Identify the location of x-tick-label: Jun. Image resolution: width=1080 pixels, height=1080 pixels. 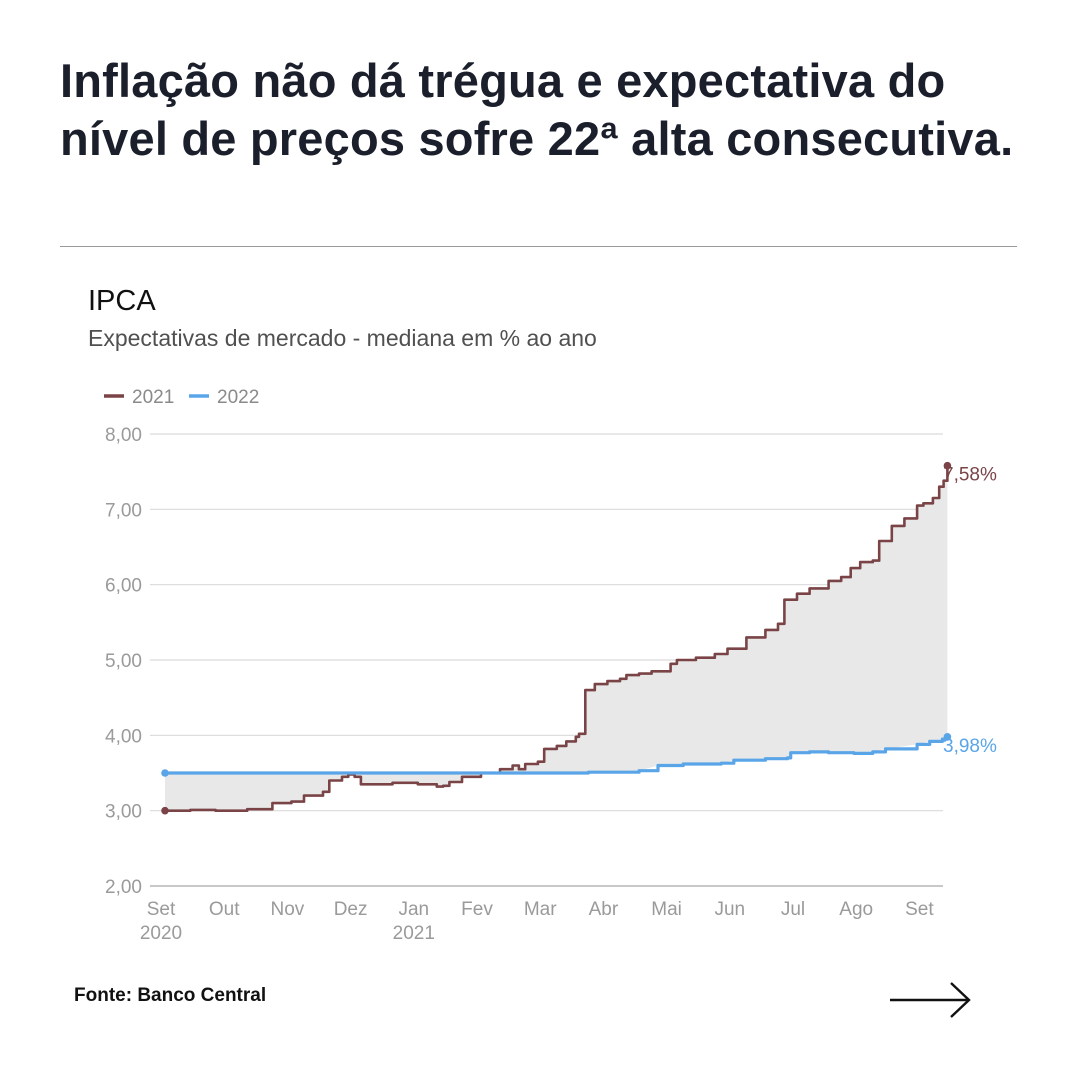
(729, 909).